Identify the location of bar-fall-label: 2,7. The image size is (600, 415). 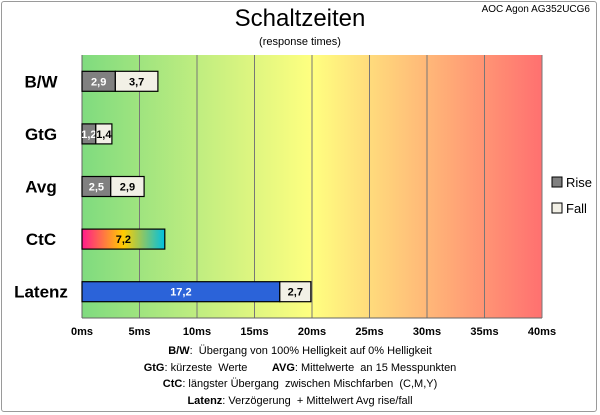
(295, 293).